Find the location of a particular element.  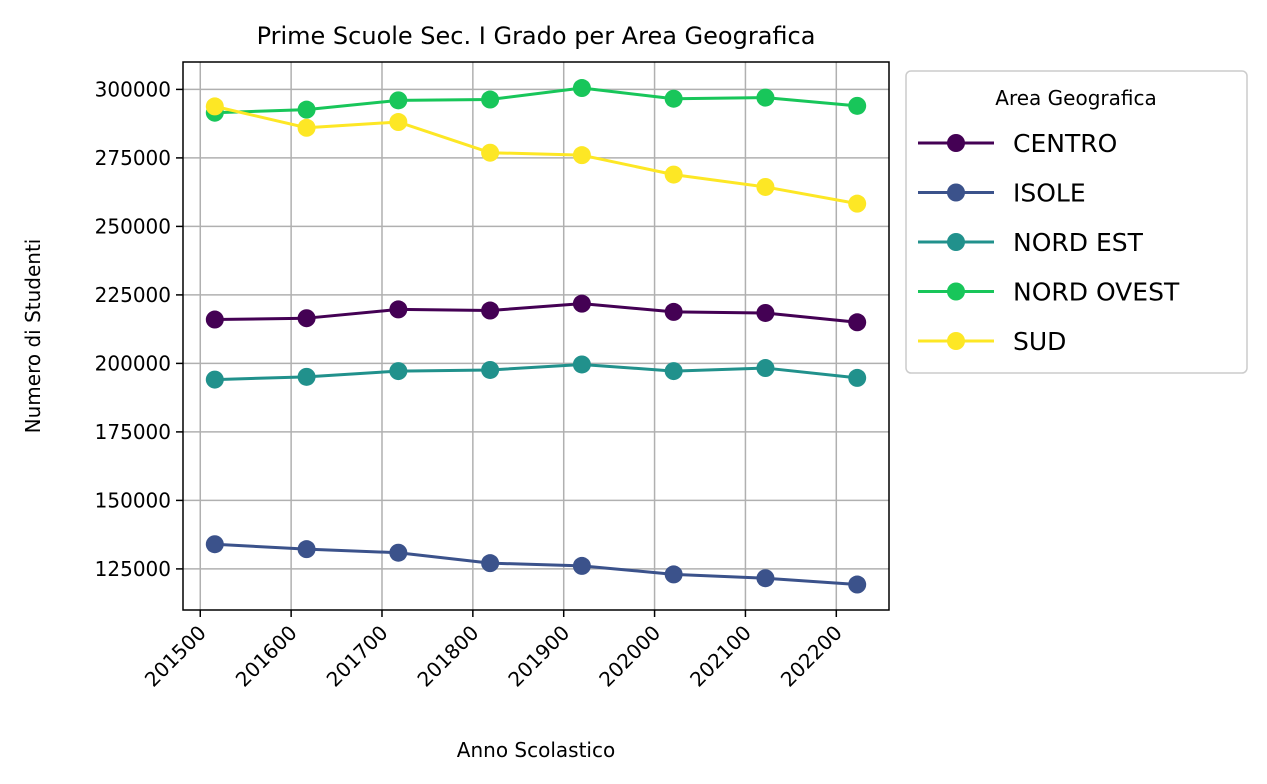

y-tick-label: 250000 is located at coordinates (133, 226).